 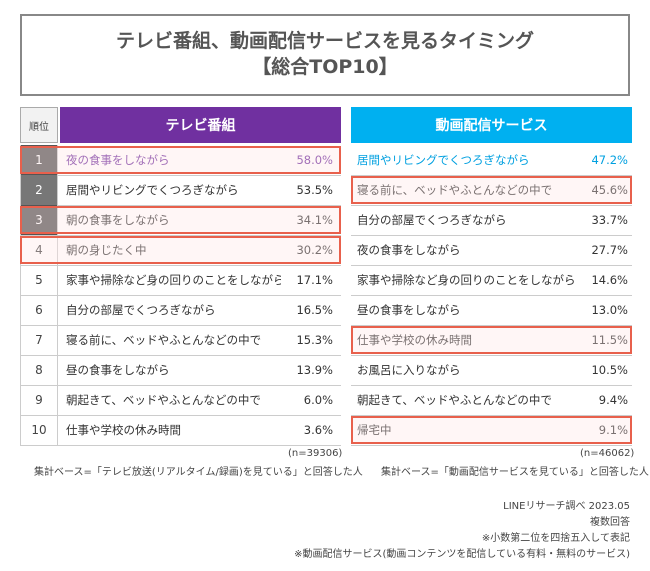 What do you see at coordinates (491, 340) in the screenshot?
I see `streaming-row: 仕事や学校の休み時間 11.5%` at bounding box center [491, 340].